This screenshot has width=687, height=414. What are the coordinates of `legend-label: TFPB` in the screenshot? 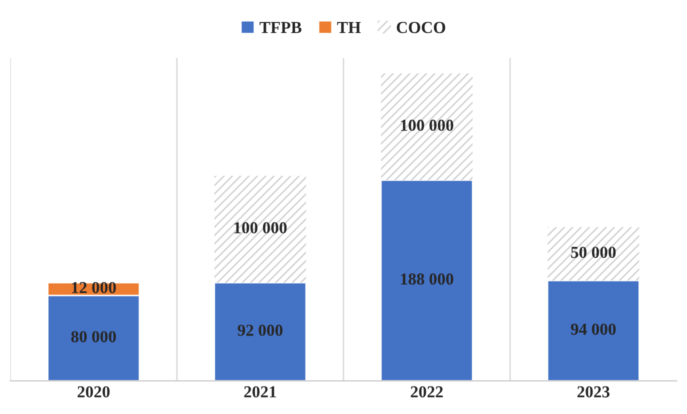 It's located at (281, 27).